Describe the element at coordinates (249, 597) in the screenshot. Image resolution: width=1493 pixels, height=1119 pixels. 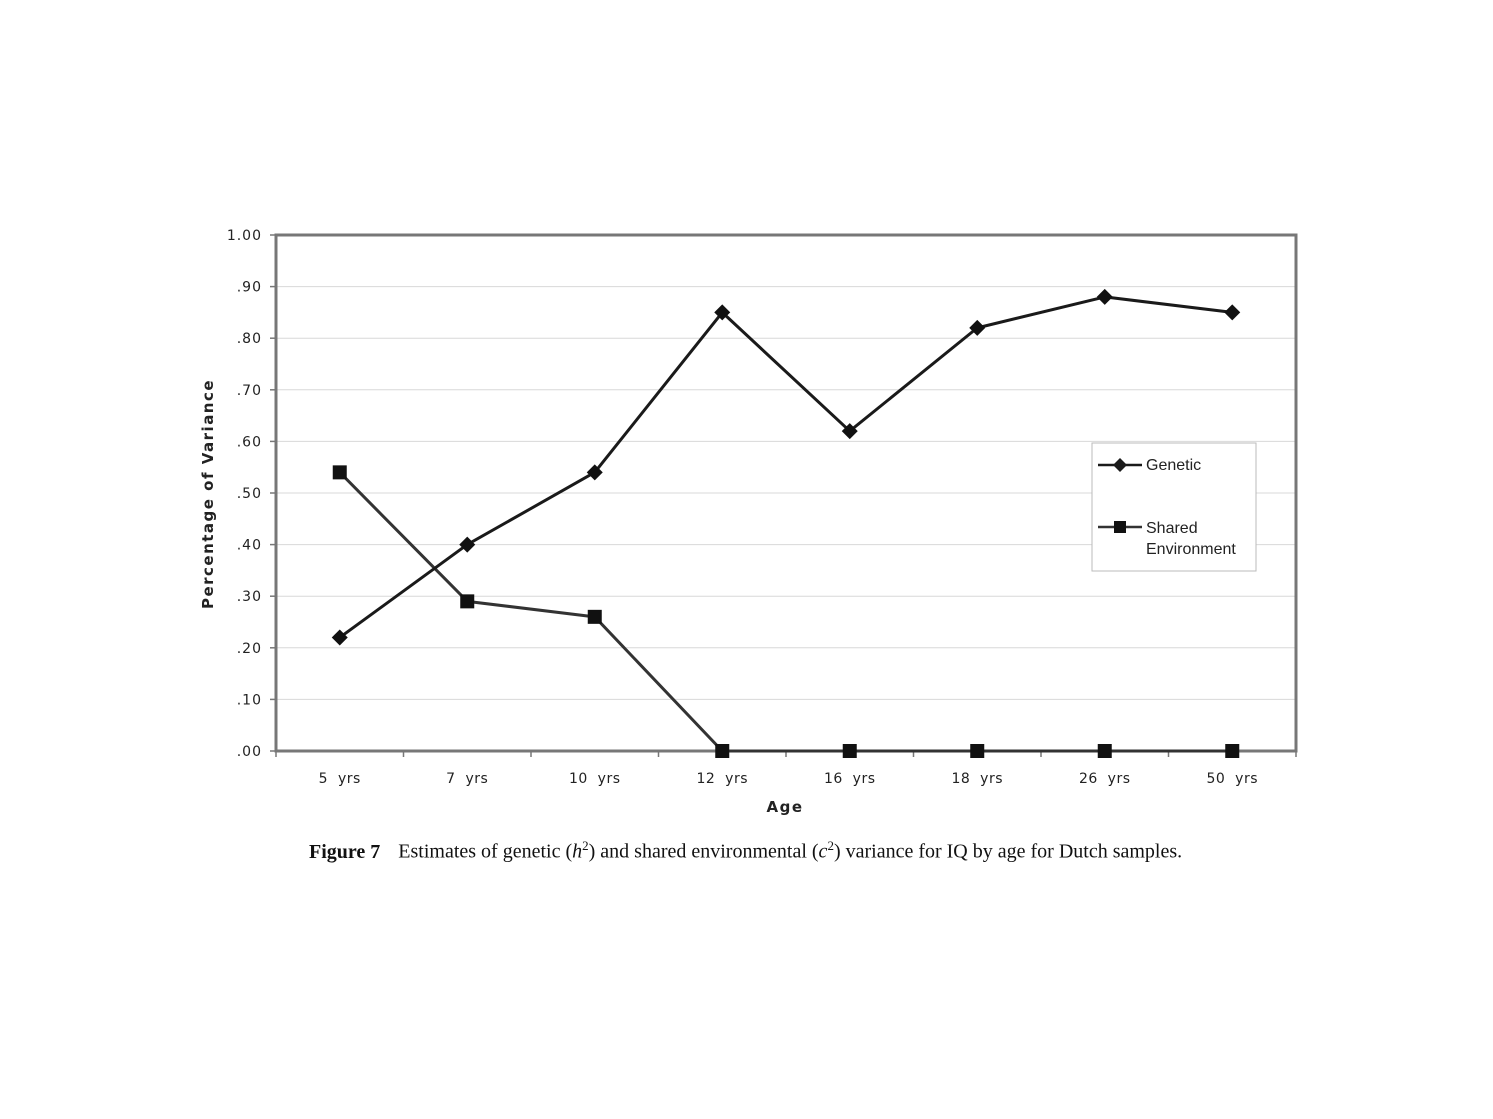
I see `y-tick-label: .30` at that location.